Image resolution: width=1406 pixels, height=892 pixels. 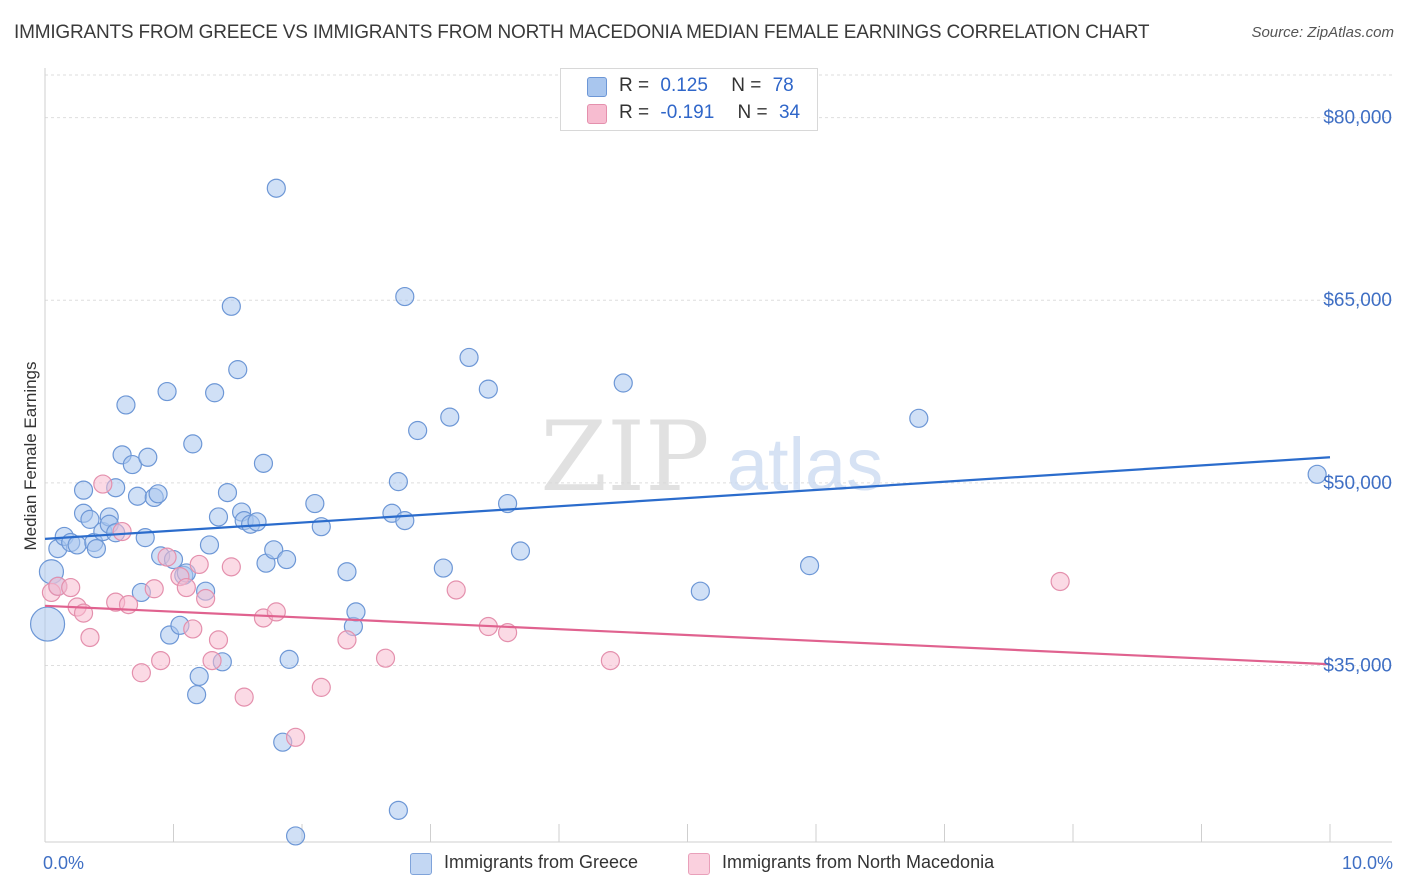 What do you see at coordinates (30, 456) in the screenshot?
I see `y-axis-label: Median Female Earnings` at bounding box center [30, 456].